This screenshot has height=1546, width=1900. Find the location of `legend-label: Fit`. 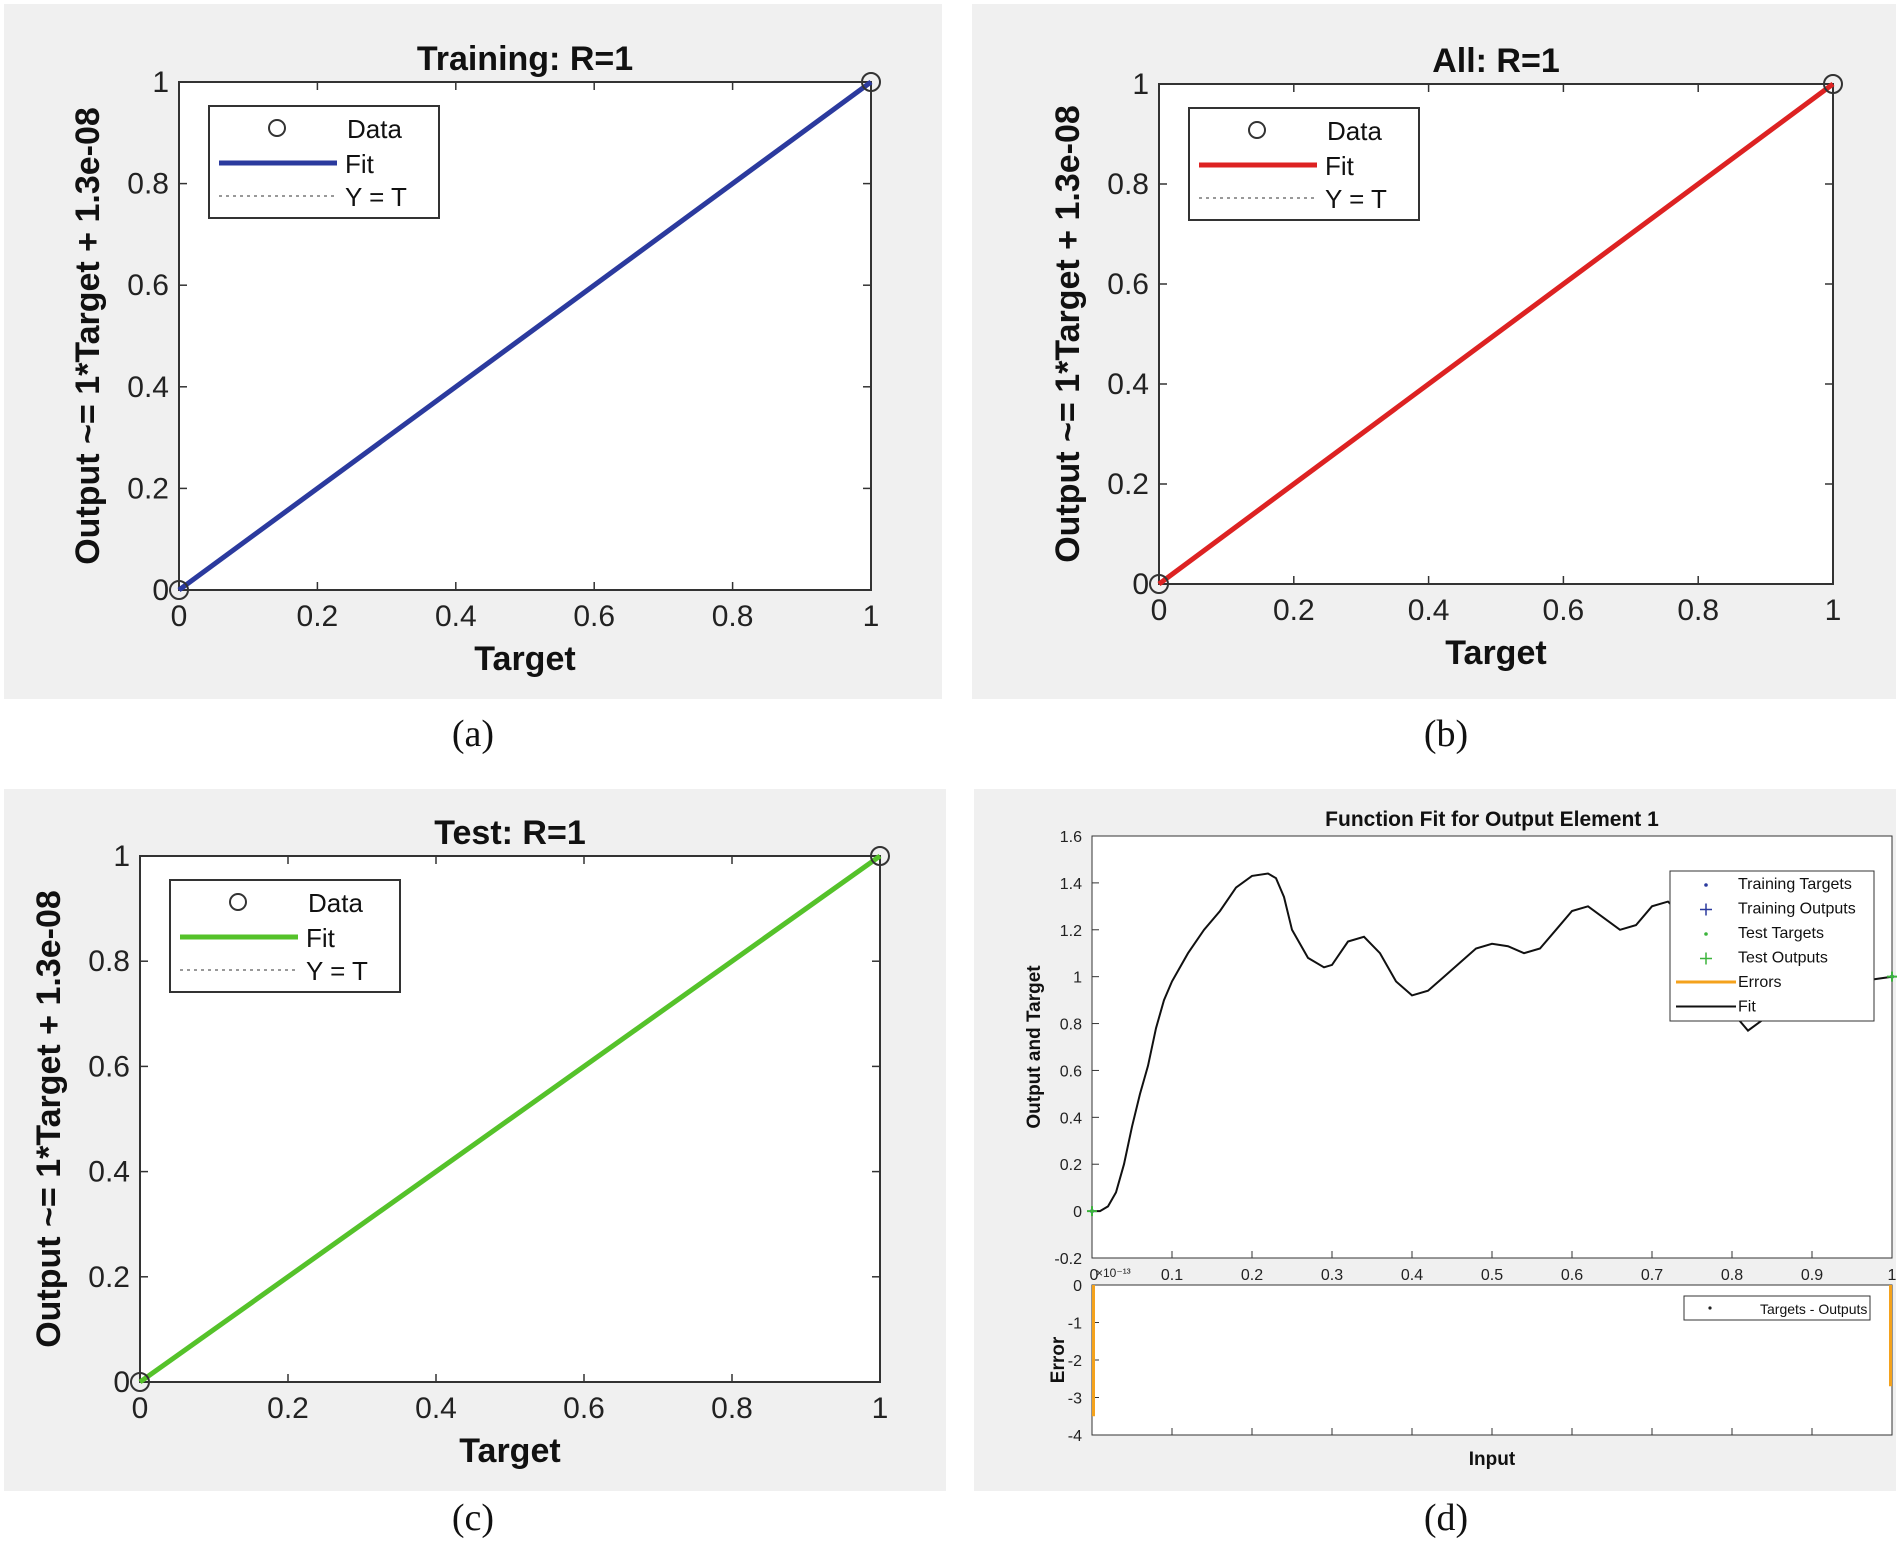

legend-label: Fit is located at coordinates (1747, 1007).